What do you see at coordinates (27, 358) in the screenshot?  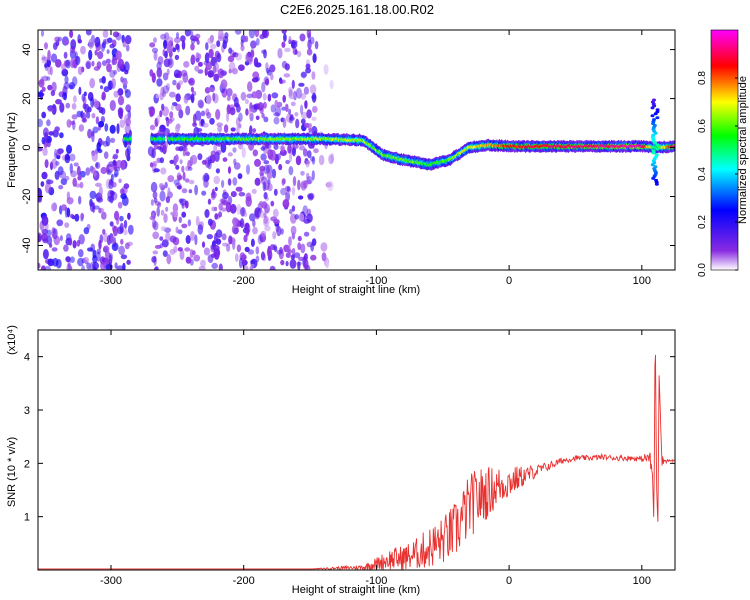 I see `y-tick-label: 4` at bounding box center [27, 358].